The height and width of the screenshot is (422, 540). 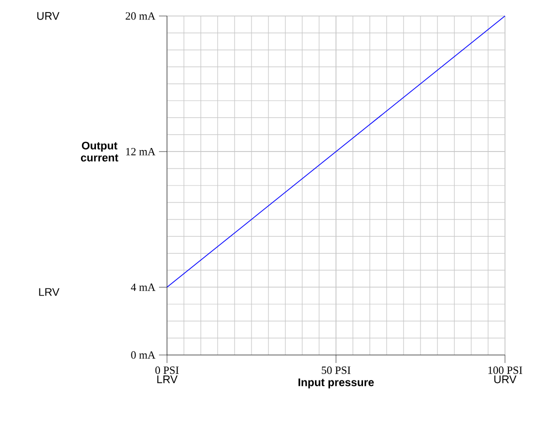 I want to click on x-tick-label: 0 PSI, so click(x=167, y=370).